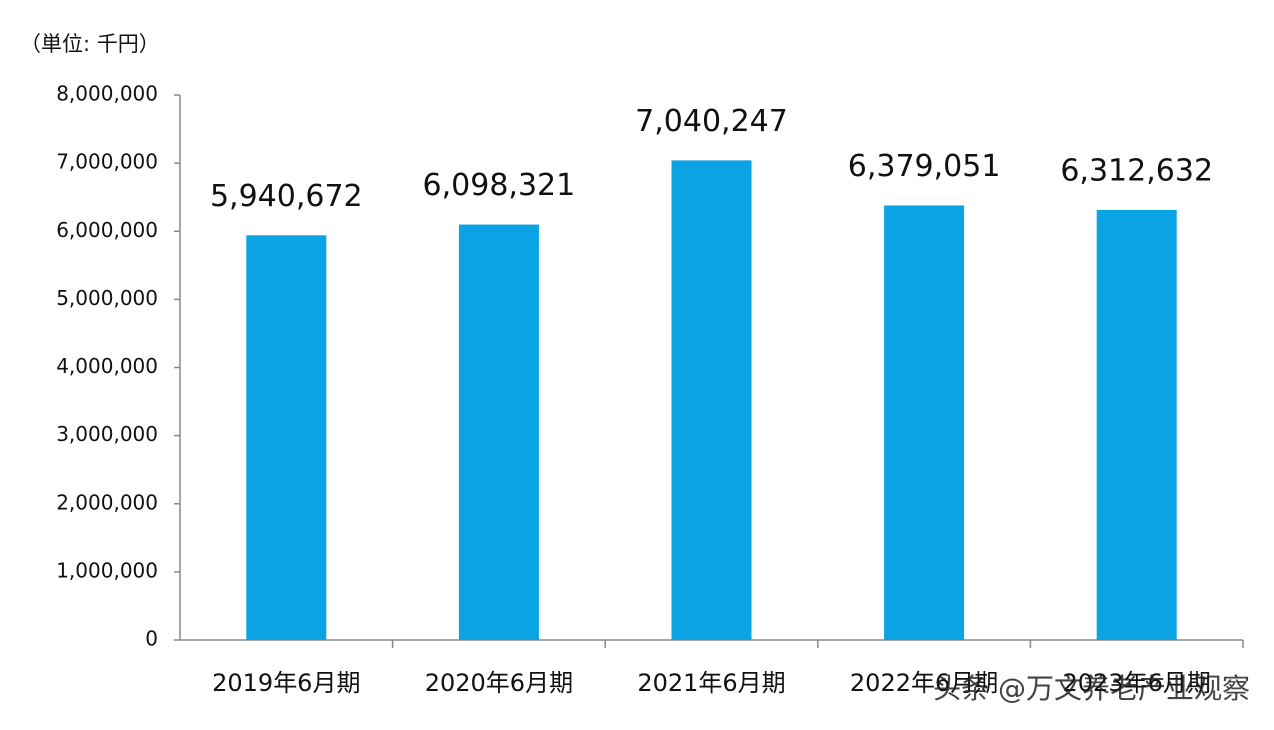 This screenshot has height=730, width=1274. I want to click on y-tick-label: 1,000,000, so click(107, 570).